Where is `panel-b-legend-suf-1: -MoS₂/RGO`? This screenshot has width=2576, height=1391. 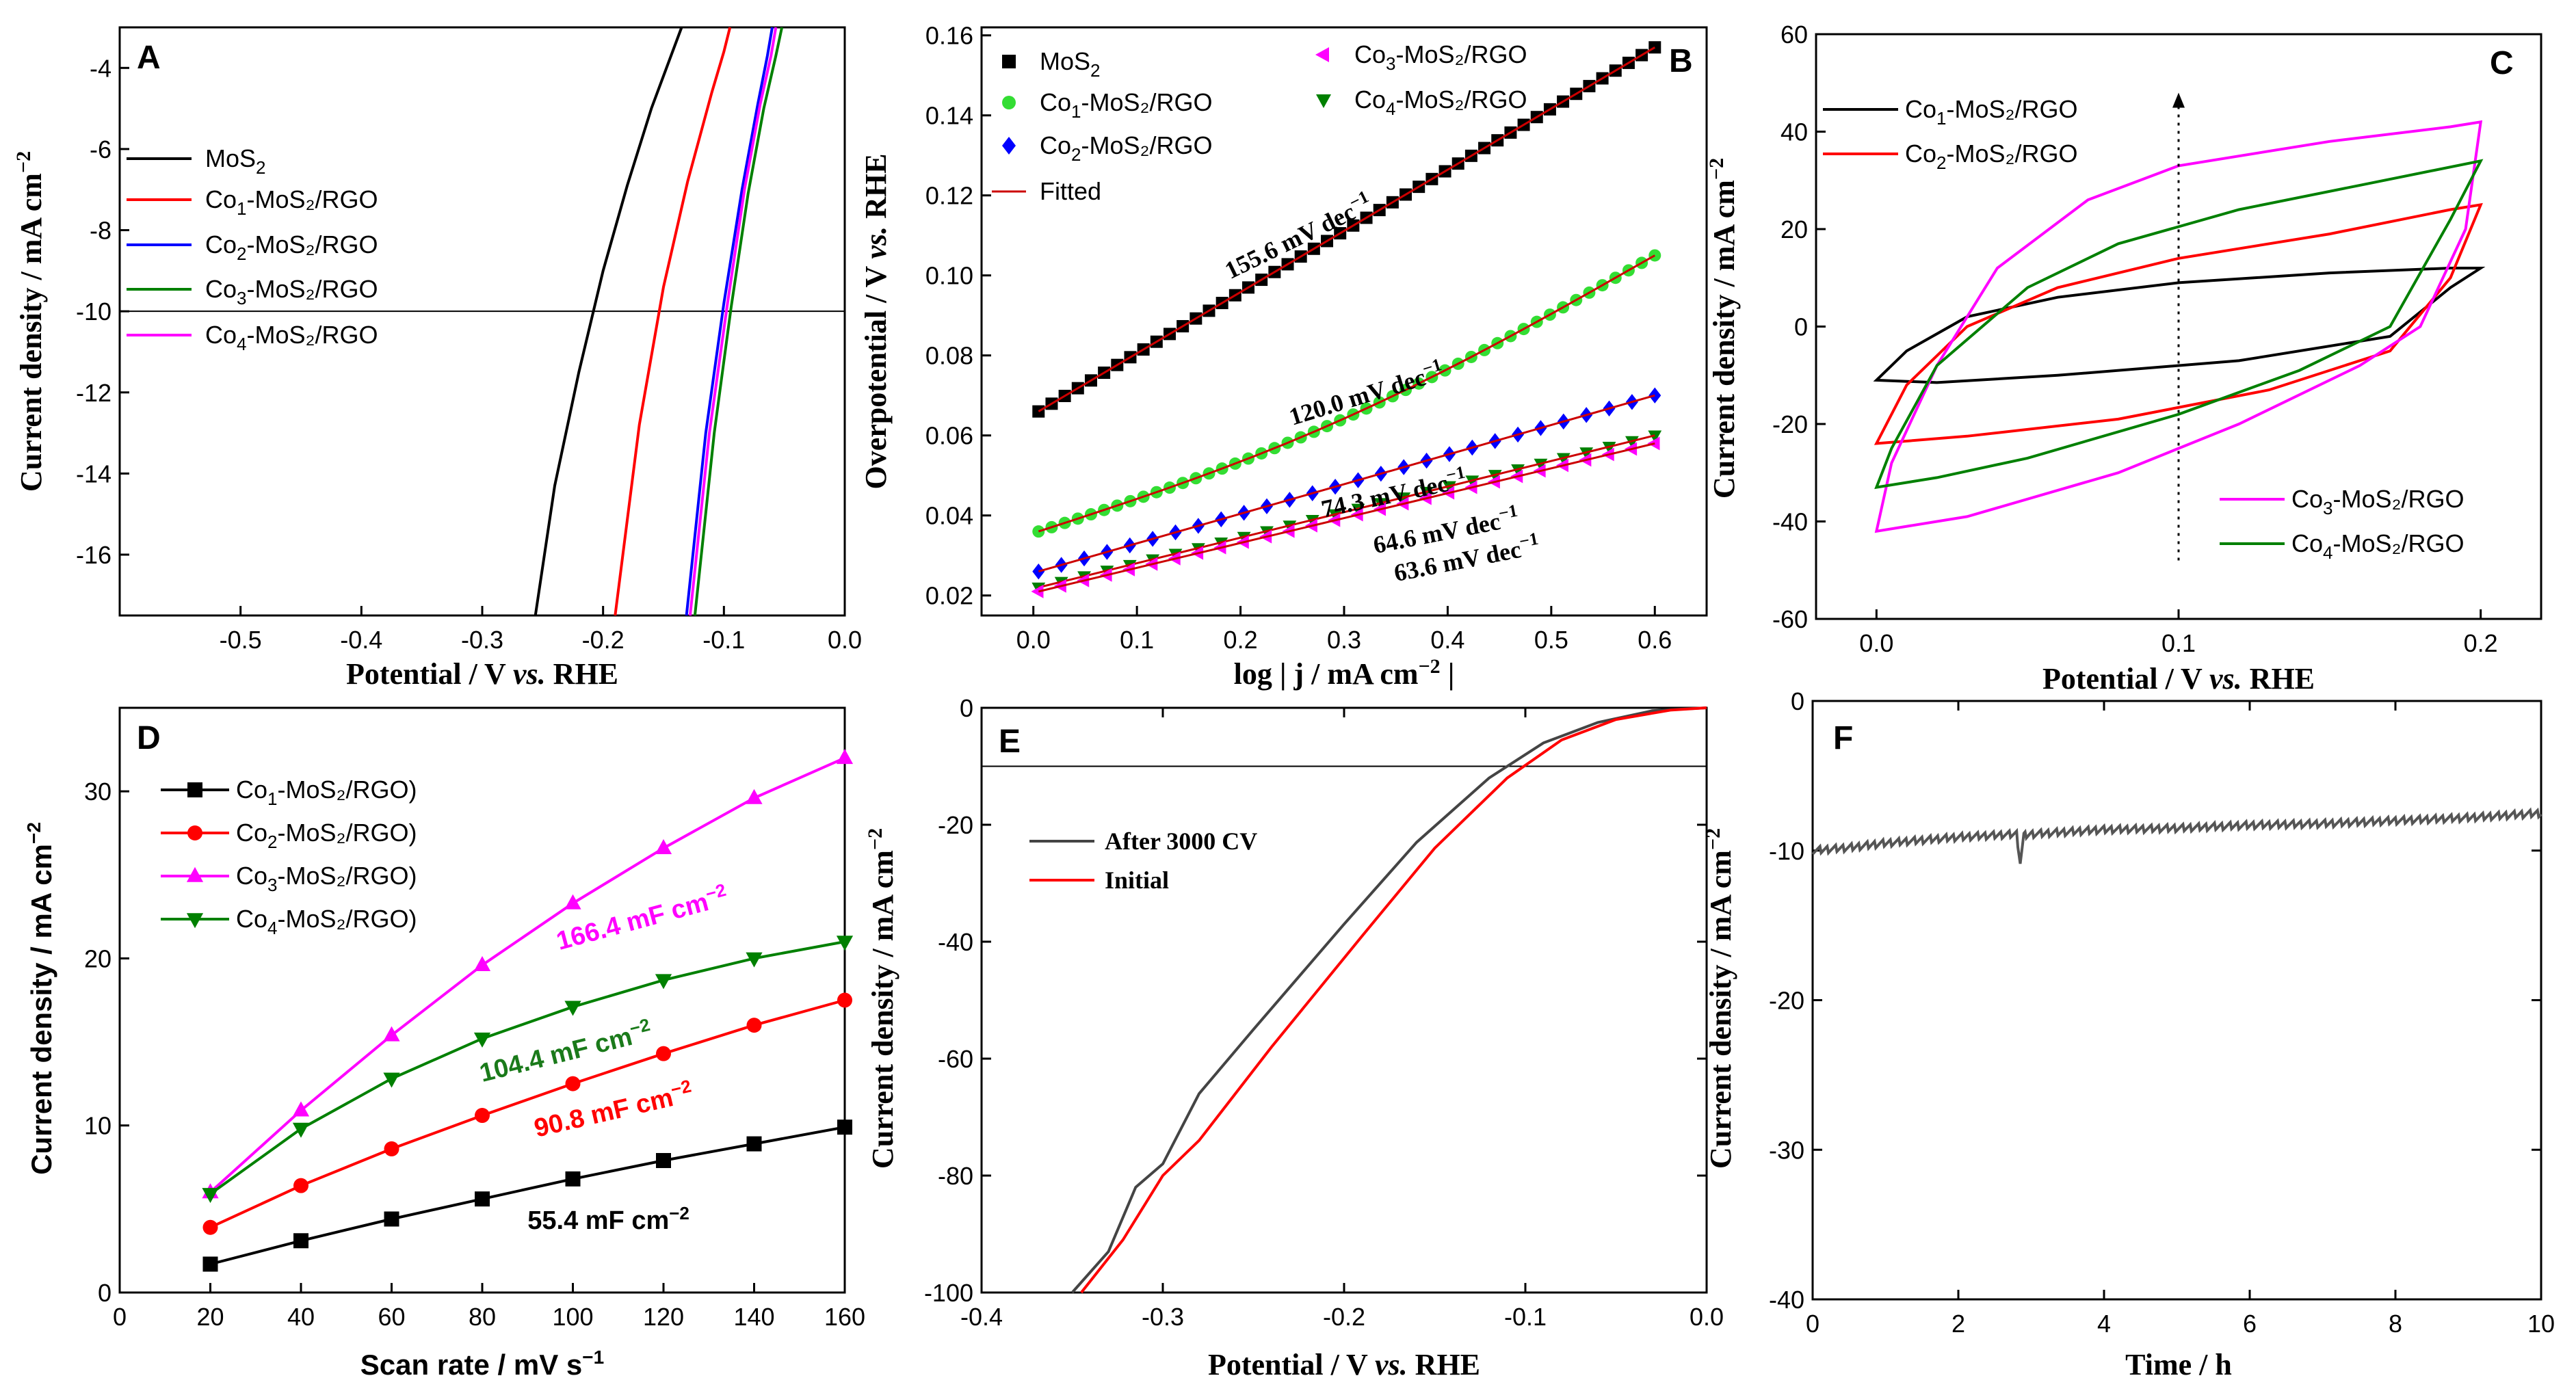 panel-b-legend-suf-1: -MoS₂/RGO is located at coordinates (1147, 102).